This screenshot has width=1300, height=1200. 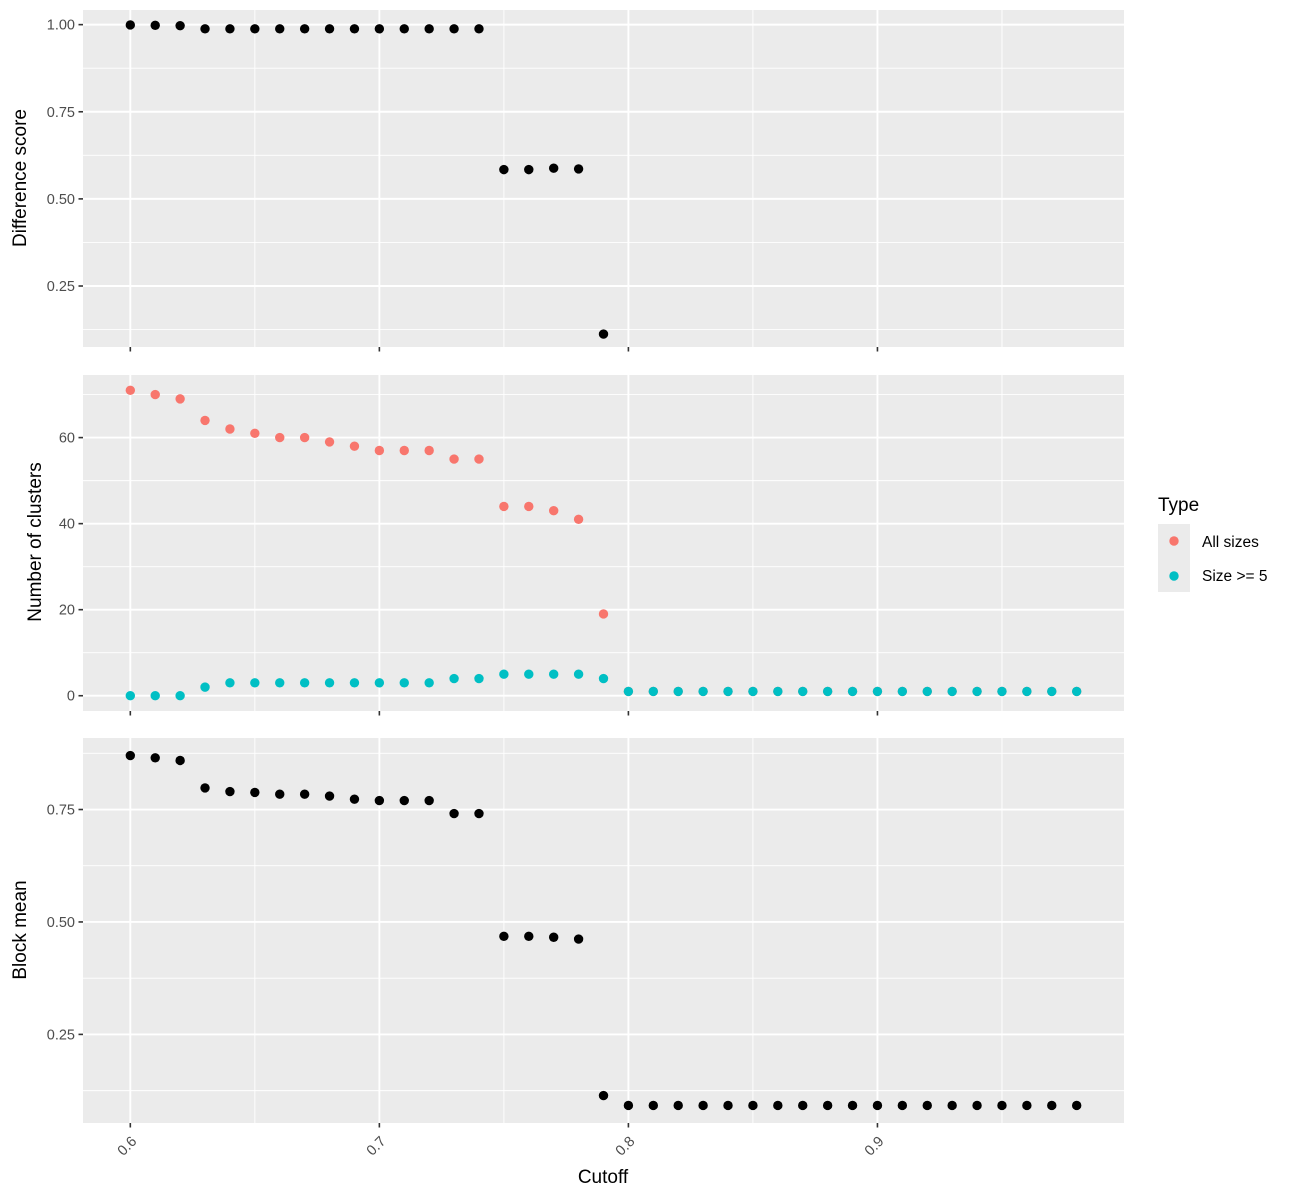 I want to click on y-tick-label: 60, so click(x=67, y=439).